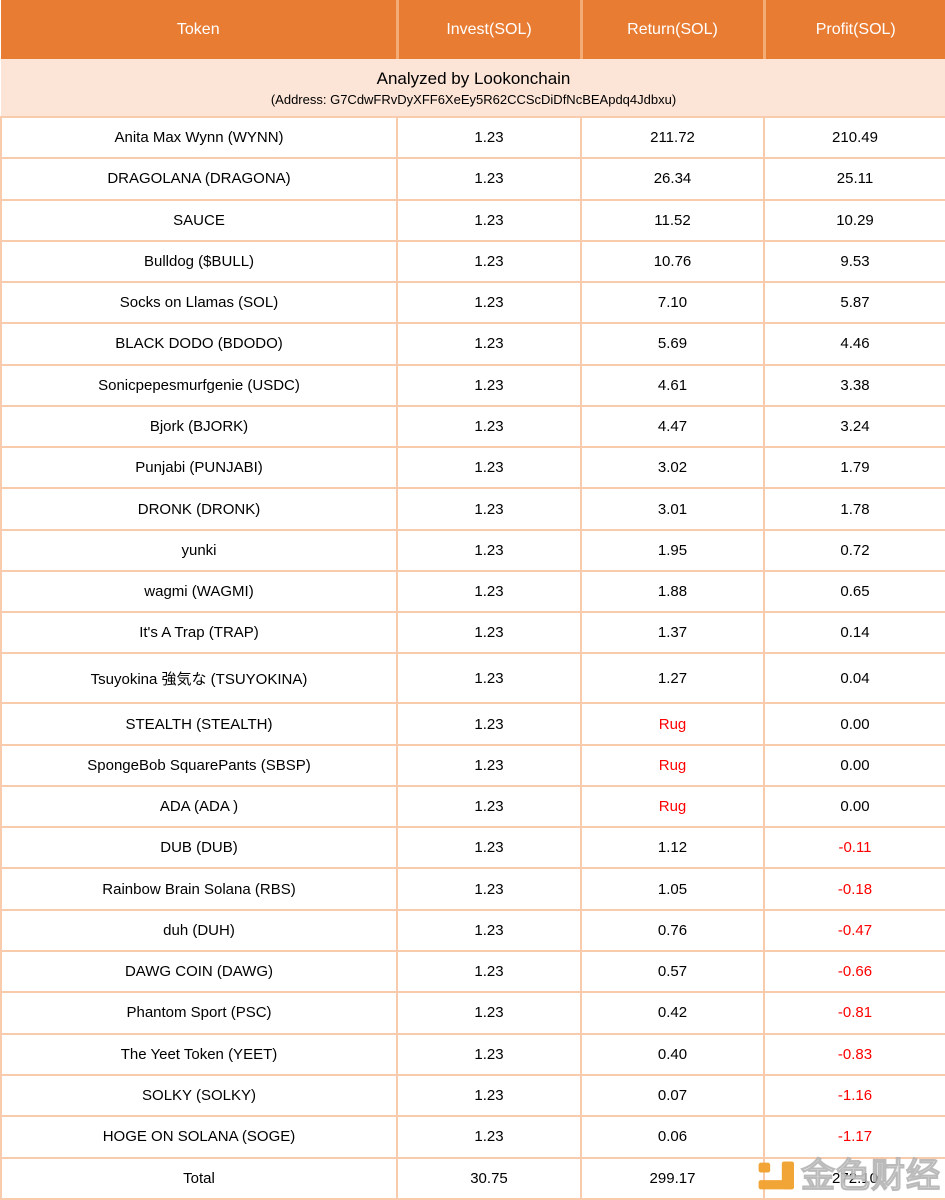  I want to click on profit-cell: -0.66, so click(854, 972).